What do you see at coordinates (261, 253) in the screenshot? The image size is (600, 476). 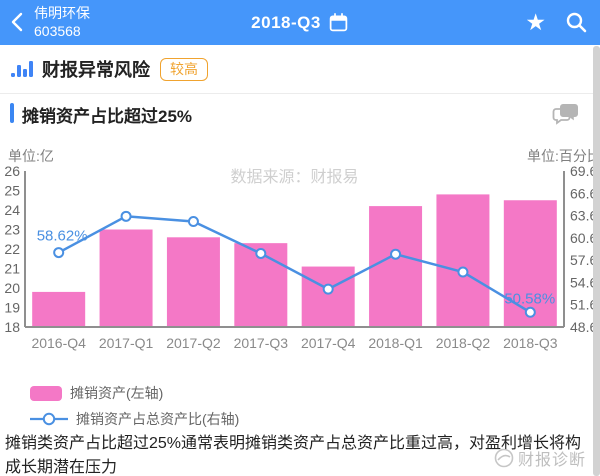 I see `line-point-2017-Q3` at bounding box center [261, 253].